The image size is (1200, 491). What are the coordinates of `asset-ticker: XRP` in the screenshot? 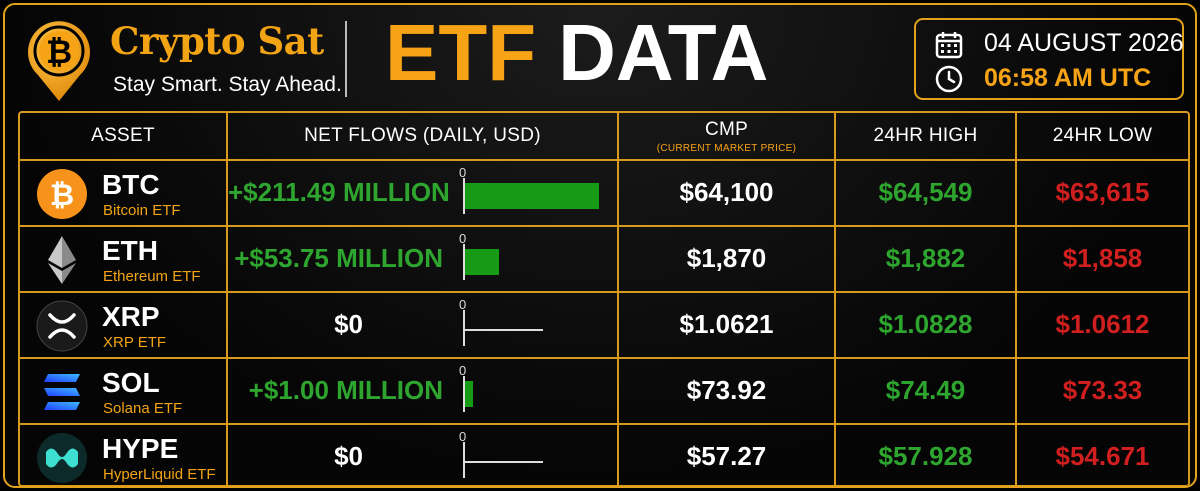 It's located at (131, 316).